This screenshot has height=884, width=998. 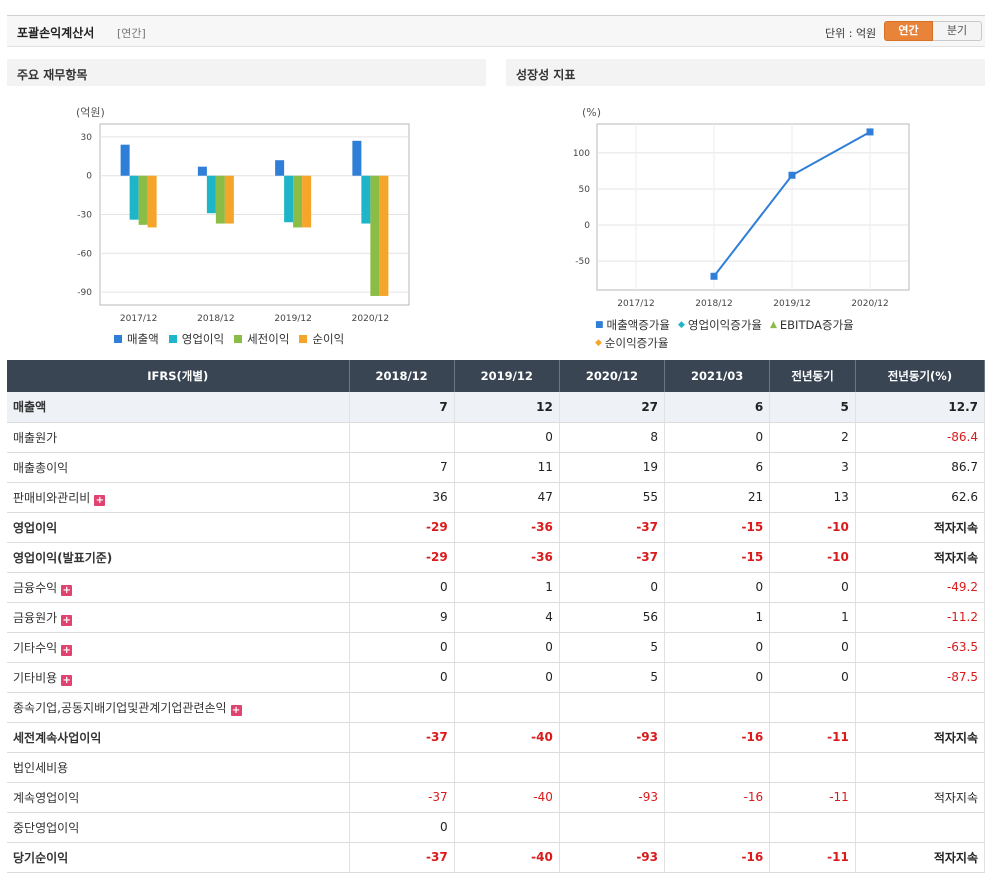 What do you see at coordinates (920, 407) in the screenshot?
I see `table-cell: 12.7` at bounding box center [920, 407].